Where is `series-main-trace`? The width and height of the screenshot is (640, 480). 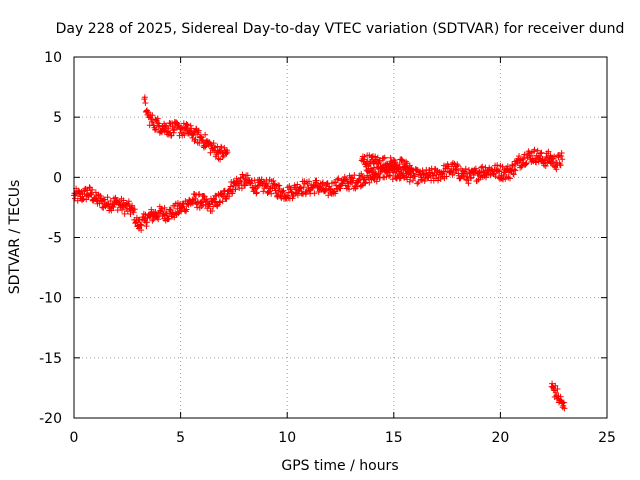 series-main-trace is located at coordinates (318, 190).